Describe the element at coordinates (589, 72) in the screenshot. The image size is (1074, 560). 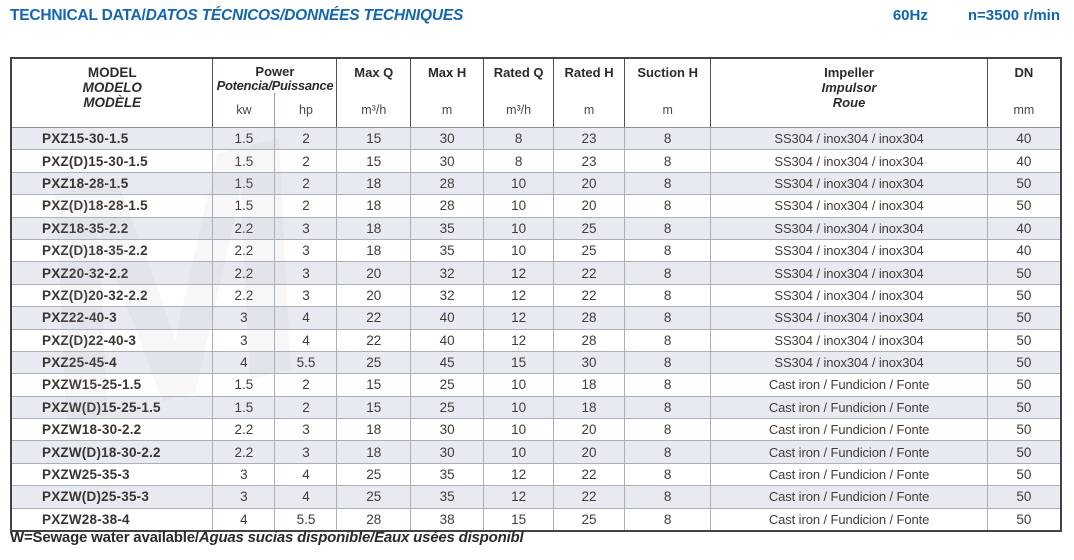
I see `rated-h-label: Rated H` at that location.